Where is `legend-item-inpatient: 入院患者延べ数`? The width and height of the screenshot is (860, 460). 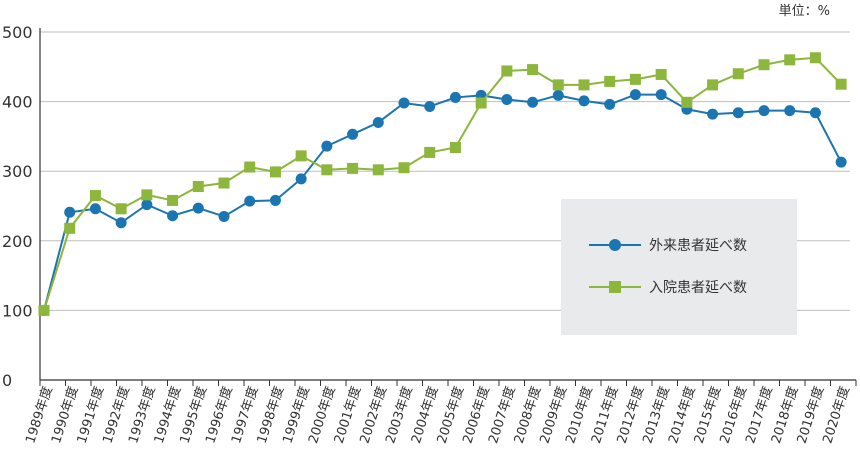
legend-item-inpatient: 入院患者延べ数 is located at coordinates (668, 287).